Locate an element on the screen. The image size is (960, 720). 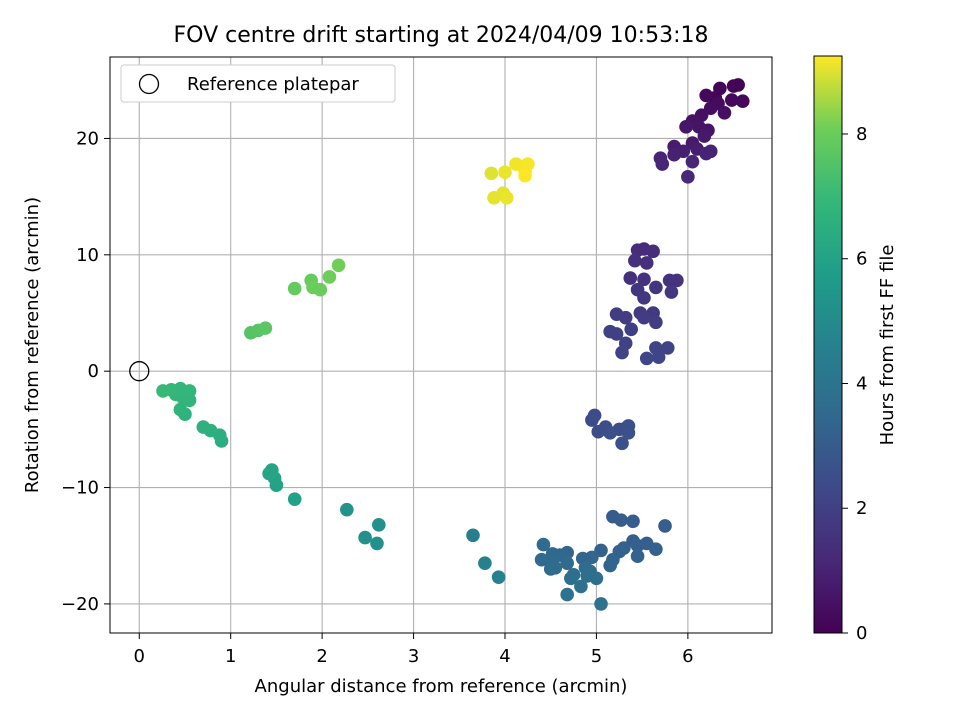
x-tick-label: 6 is located at coordinates (687, 656).